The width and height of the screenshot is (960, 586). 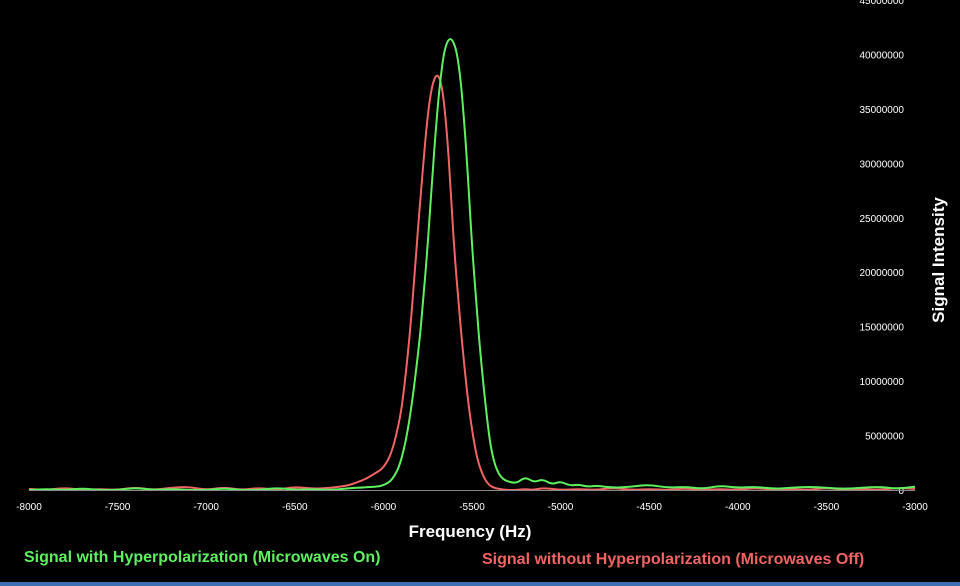 What do you see at coordinates (649, 507) in the screenshot?
I see `x-tick-label: -4500` at bounding box center [649, 507].